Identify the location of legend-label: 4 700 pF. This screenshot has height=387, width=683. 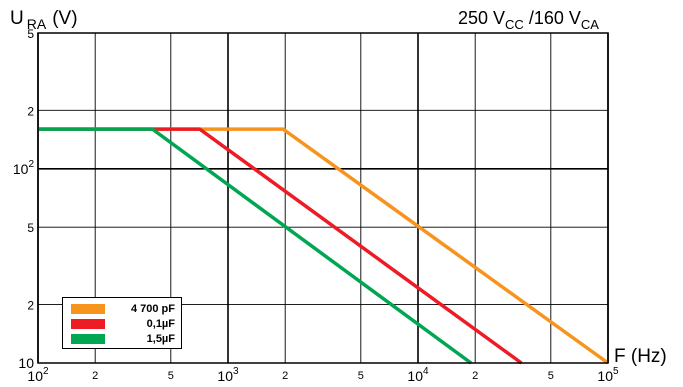
(152, 308).